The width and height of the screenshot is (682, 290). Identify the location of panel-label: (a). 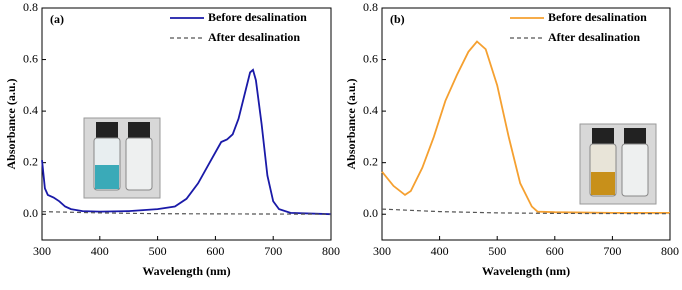
(57, 19).